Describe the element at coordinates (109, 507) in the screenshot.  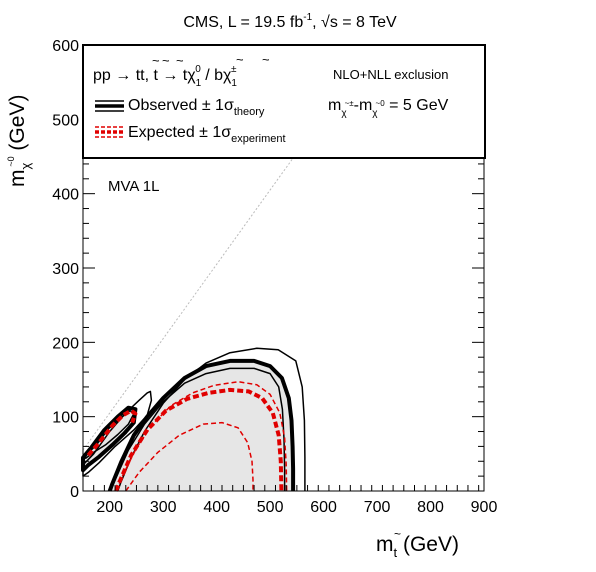
I see `x-tick-label: 200` at that location.